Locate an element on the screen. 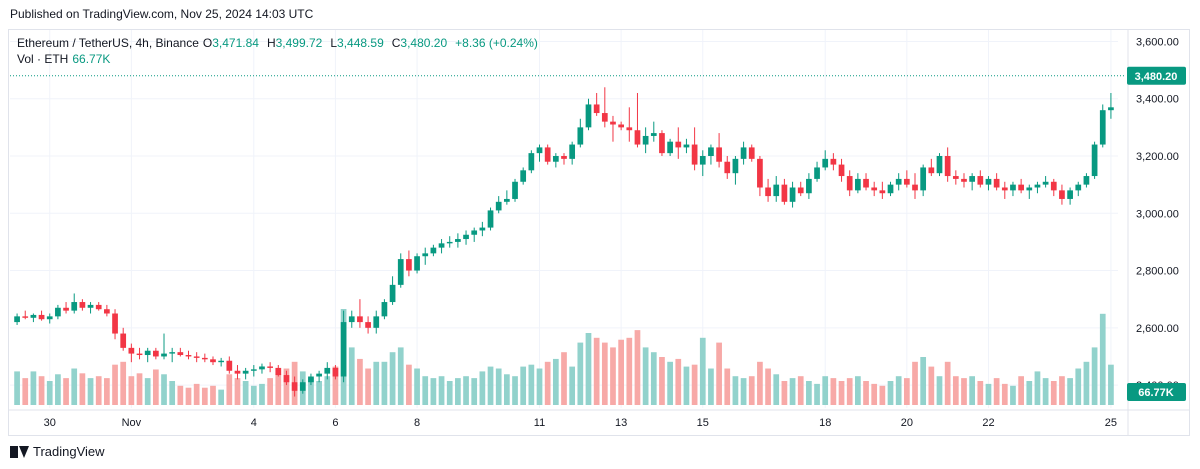 This screenshot has height=469, width=1200. y-tick-label: 3,400.00 is located at coordinates (1157, 100).